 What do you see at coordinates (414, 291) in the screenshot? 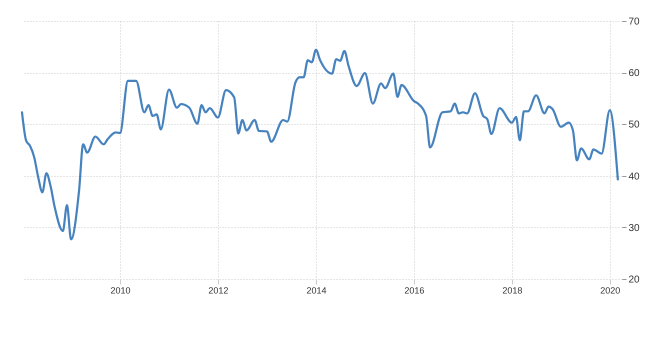
I see `x-tick-label: 2016` at bounding box center [414, 291].